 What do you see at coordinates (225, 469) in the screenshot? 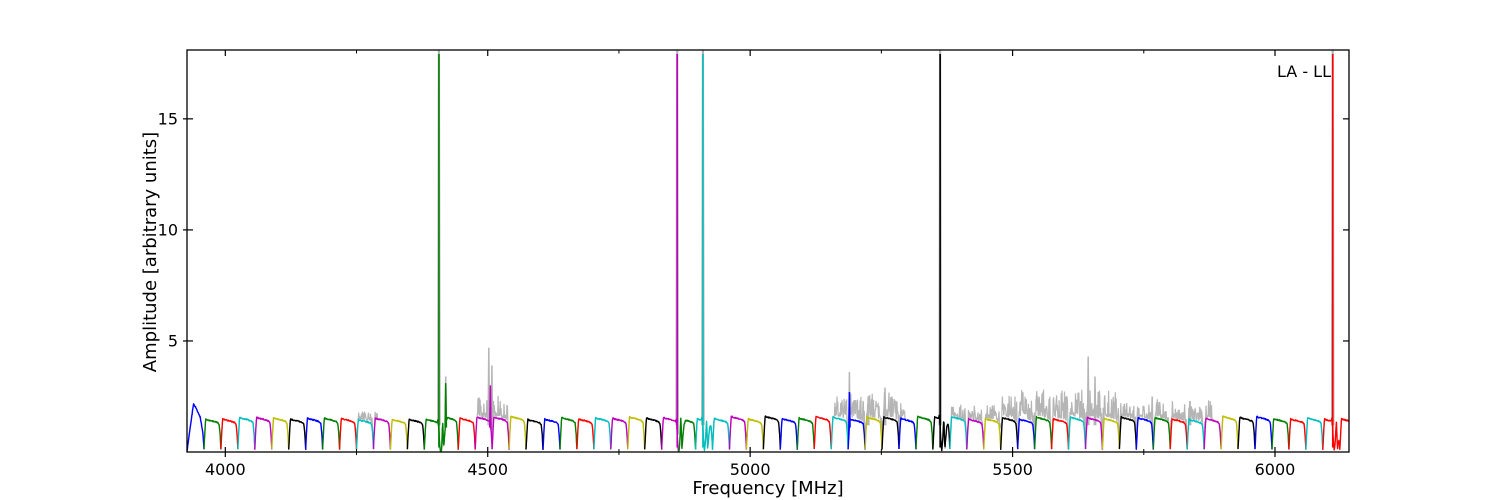
I see `x-tick-label: 4000` at bounding box center [225, 469].